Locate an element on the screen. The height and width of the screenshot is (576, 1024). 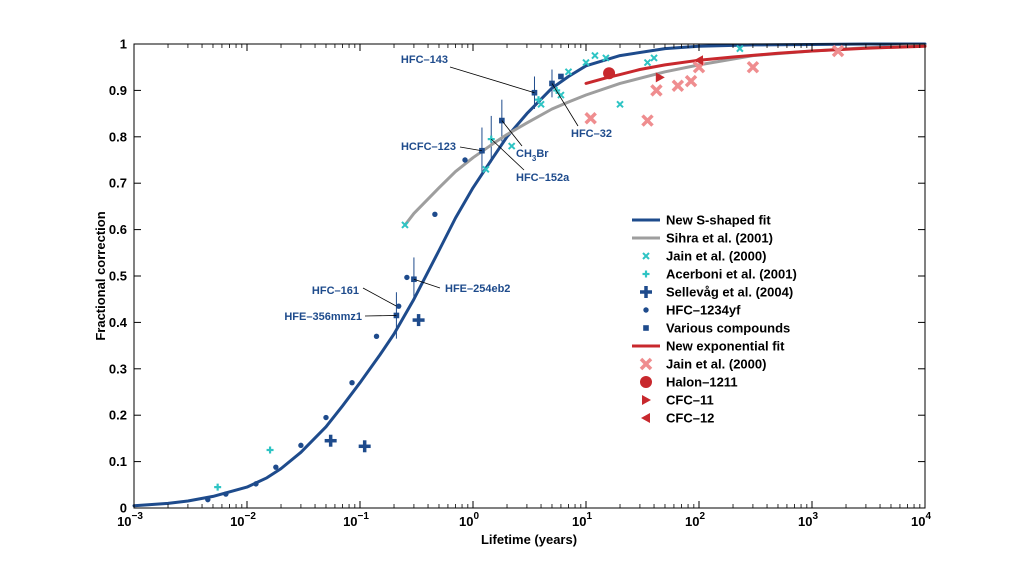
annotation-suffix: Br is located at coordinates (542, 154).